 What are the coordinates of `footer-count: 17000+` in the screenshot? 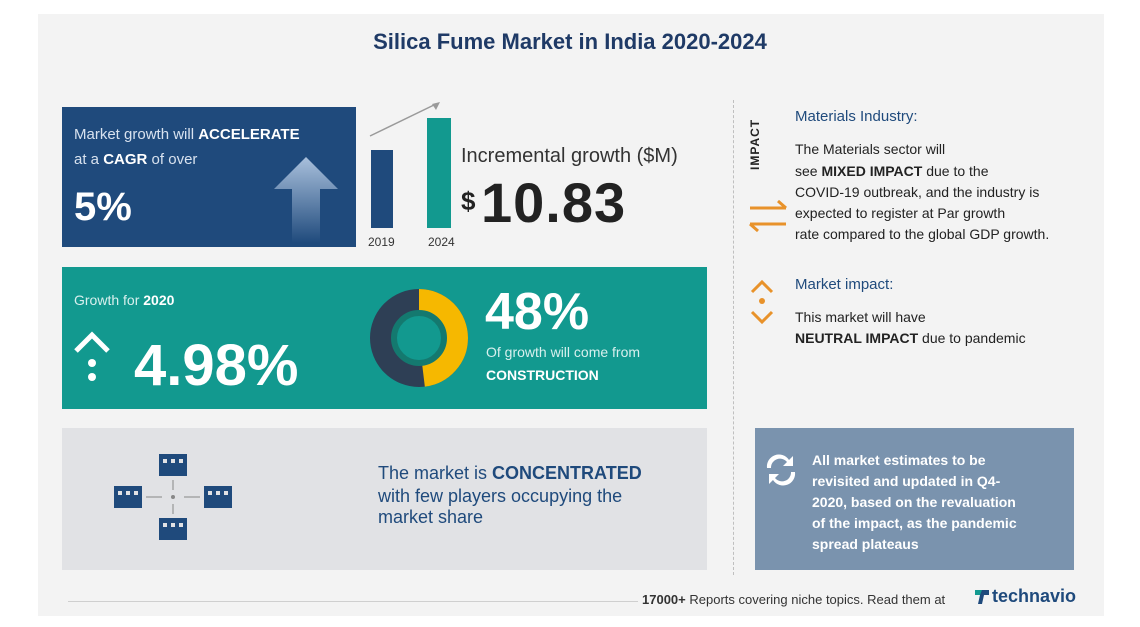 It's located at (664, 599).